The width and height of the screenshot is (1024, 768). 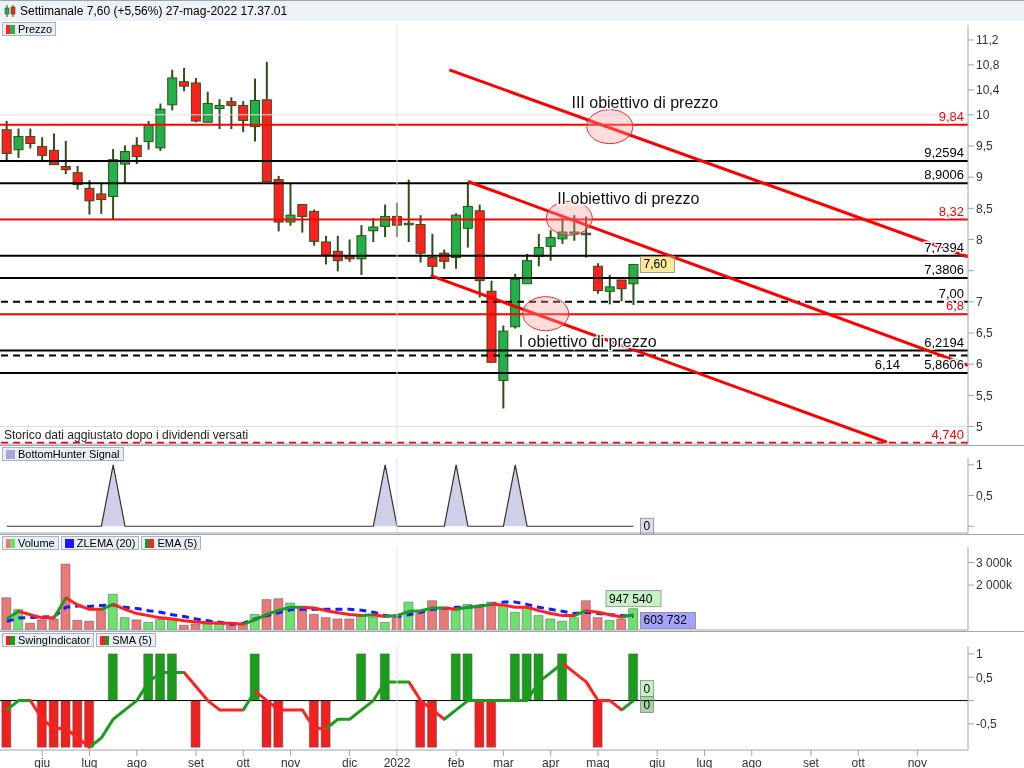 What do you see at coordinates (645, 102) in the screenshot?
I see `annotation: III obiettivo di prezzo` at bounding box center [645, 102].